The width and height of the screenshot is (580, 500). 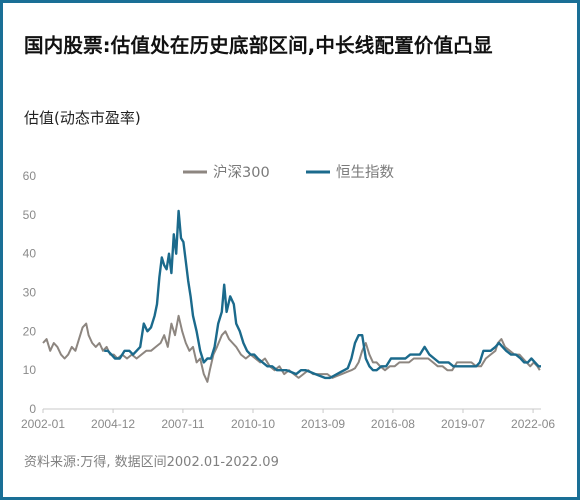 I want to click on x-tick-label: 2019-07, so click(x=463, y=424).